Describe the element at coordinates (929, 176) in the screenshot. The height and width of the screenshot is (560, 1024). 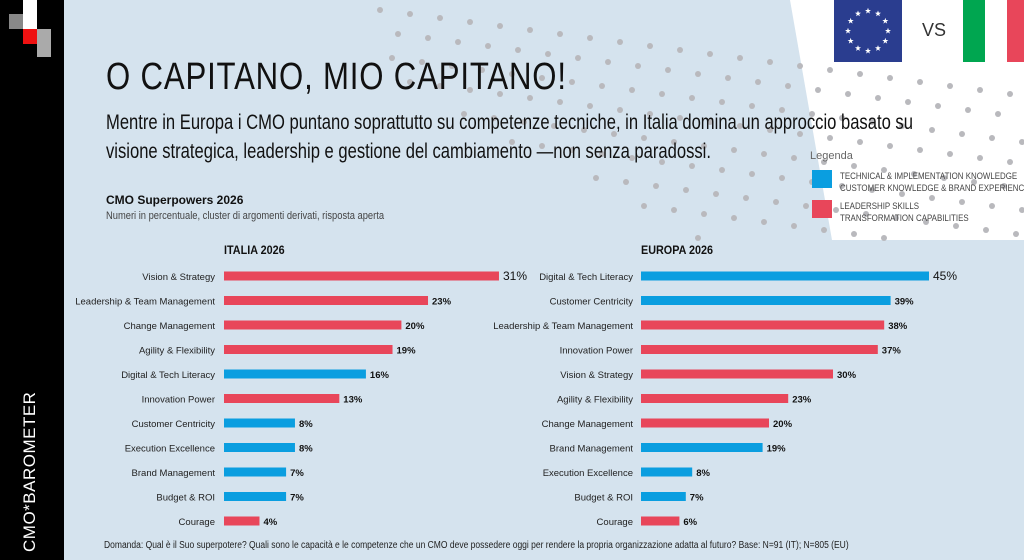
I see `legend-label: TECHNICAL & IMPLEMENTATION KNOWLEDGE` at that location.